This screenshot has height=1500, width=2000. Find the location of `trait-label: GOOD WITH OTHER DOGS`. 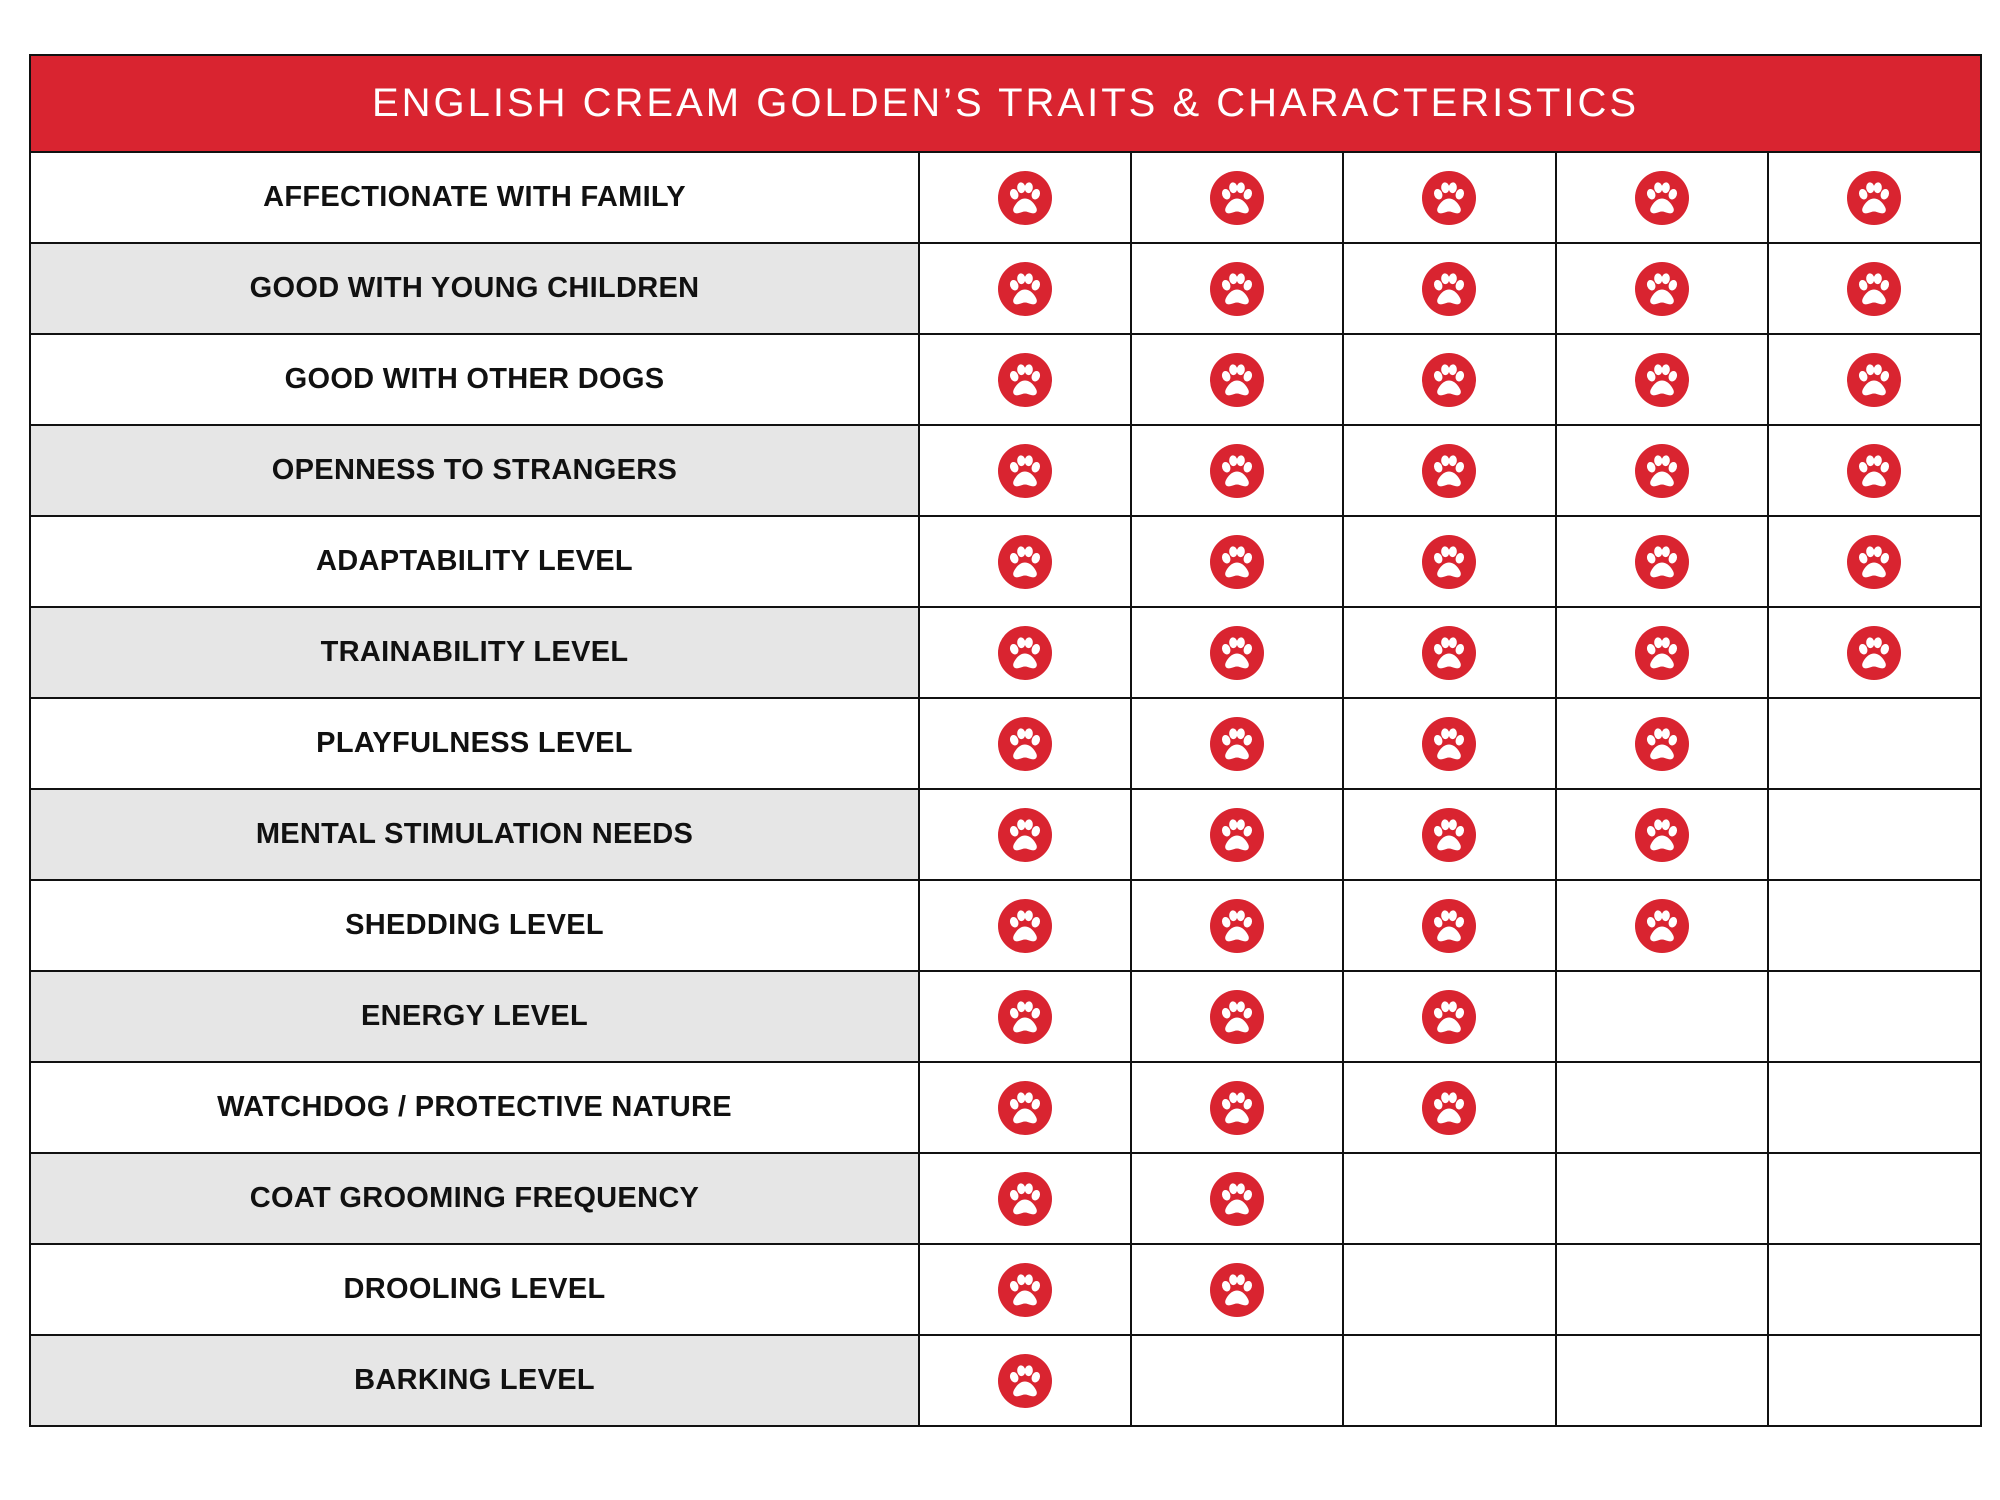

trait-label: GOOD WITH OTHER DOGS is located at coordinates (475, 379).